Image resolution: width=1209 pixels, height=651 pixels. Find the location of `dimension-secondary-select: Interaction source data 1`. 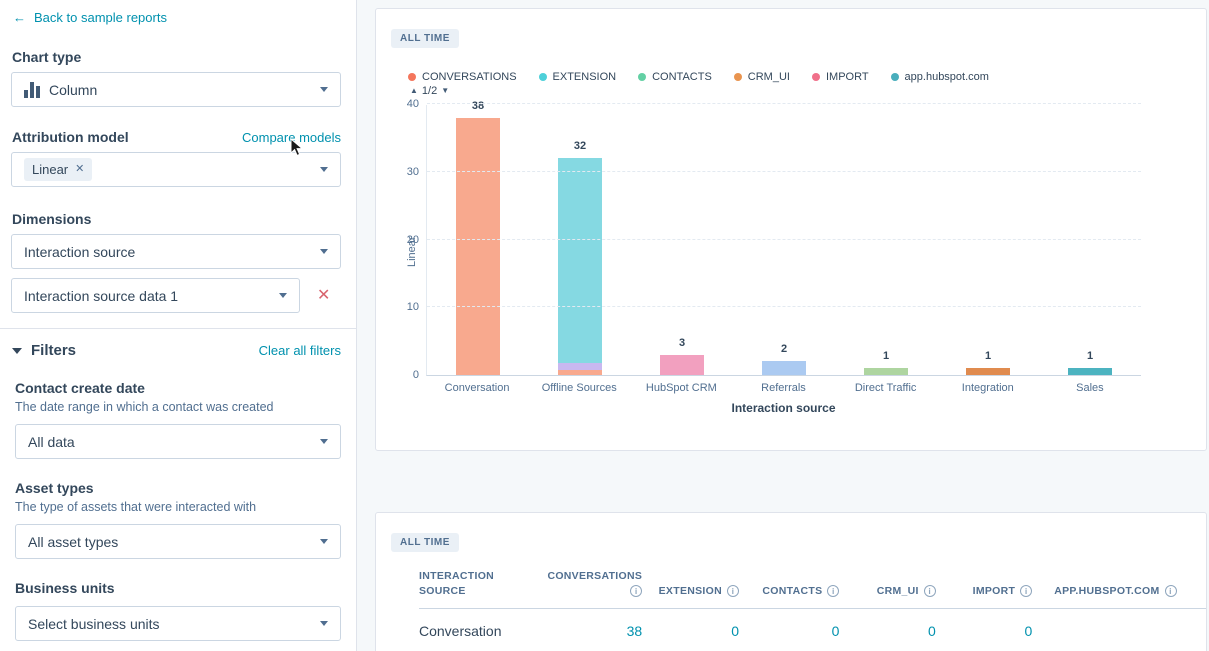

dimension-secondary-select: Interaction source data 1 is located at coordinates (155, 295).